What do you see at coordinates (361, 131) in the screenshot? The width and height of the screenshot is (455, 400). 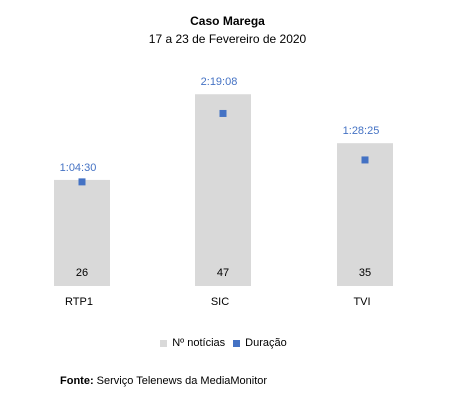 I see `duration-label: 1:28:25` at bounding box center [361, 131].